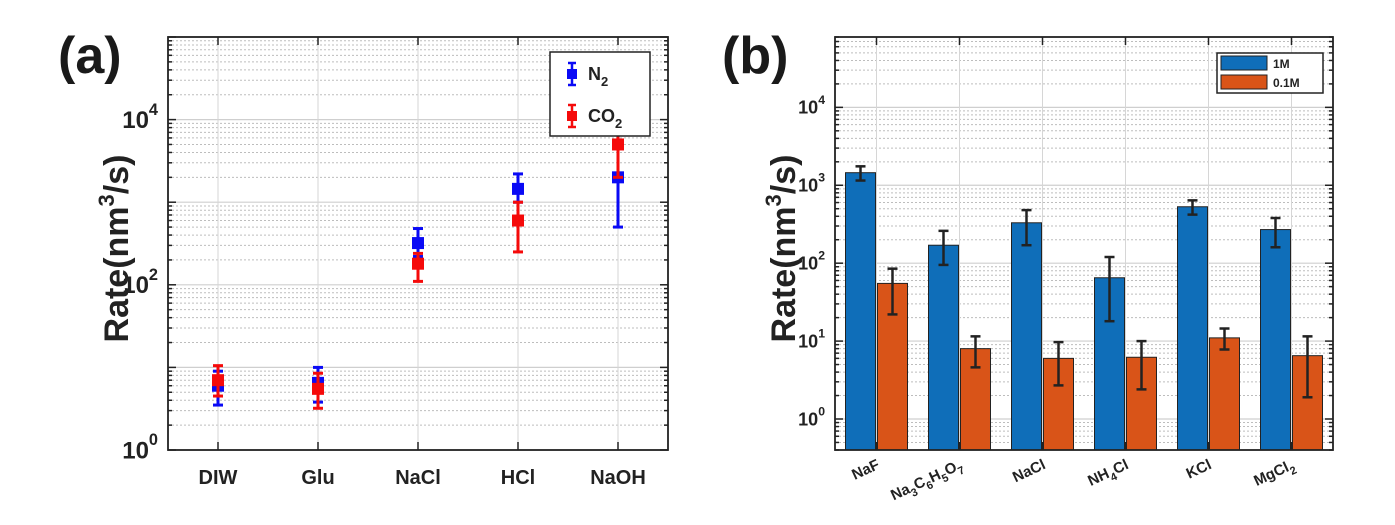 This screenshot has width=1395, height=525. Describe the element at coordinates (1244, 63) in the screenshot. I see `legend-swatch-1m` at that location.